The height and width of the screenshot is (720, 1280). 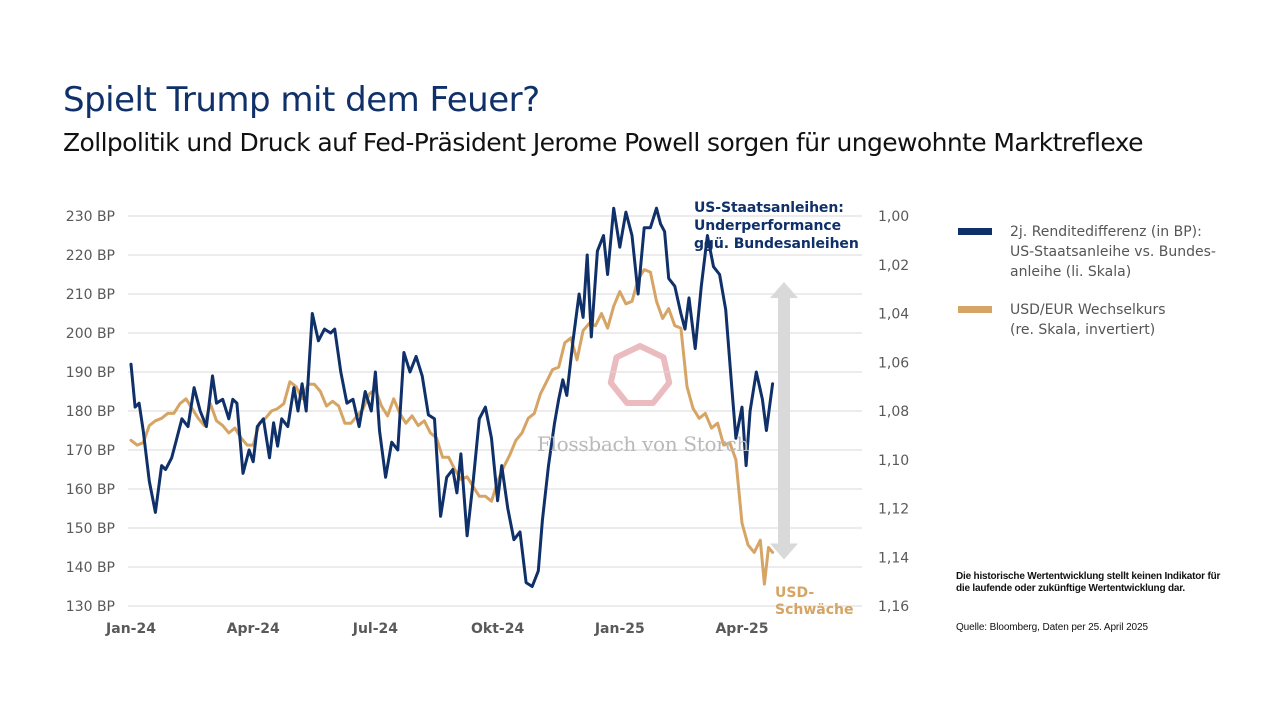 I want to click on legend-label: US-Staatsanleihe vs. Bundes-, so click(x=1113, y=252).